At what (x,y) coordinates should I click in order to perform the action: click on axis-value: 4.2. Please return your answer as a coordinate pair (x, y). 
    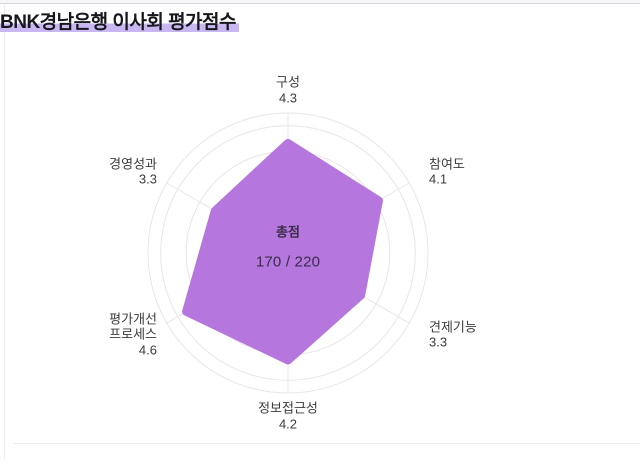
    Looking at the image, I should click on (288, 423).